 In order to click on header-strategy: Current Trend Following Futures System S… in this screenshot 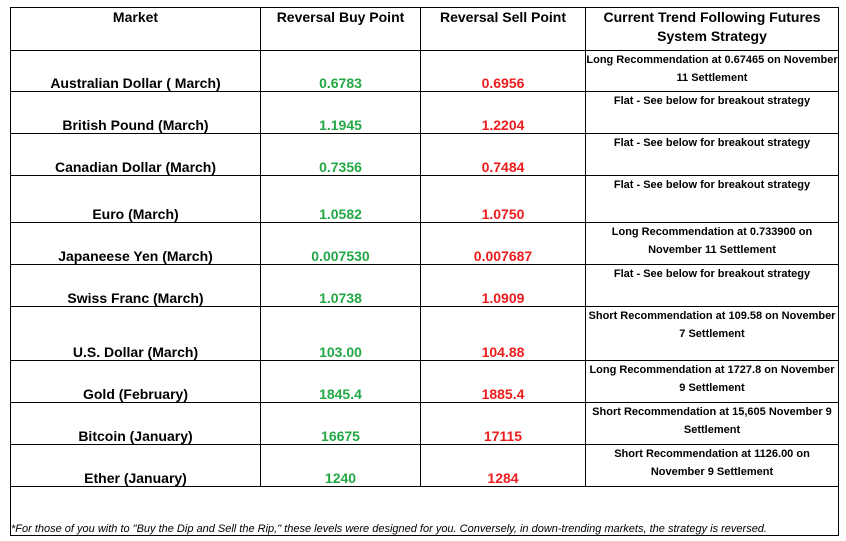, I will do `click(712, 29)`.